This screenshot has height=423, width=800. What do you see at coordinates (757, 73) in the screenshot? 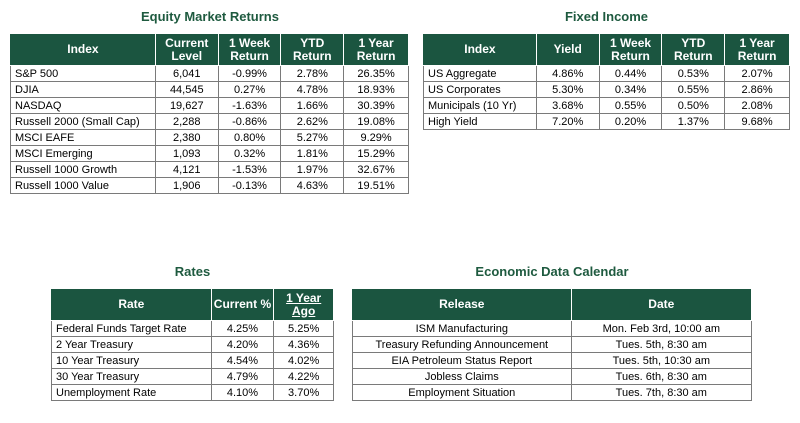
I see `fixed-income-row-value: 2.07%` at bounding box center [757, 73].